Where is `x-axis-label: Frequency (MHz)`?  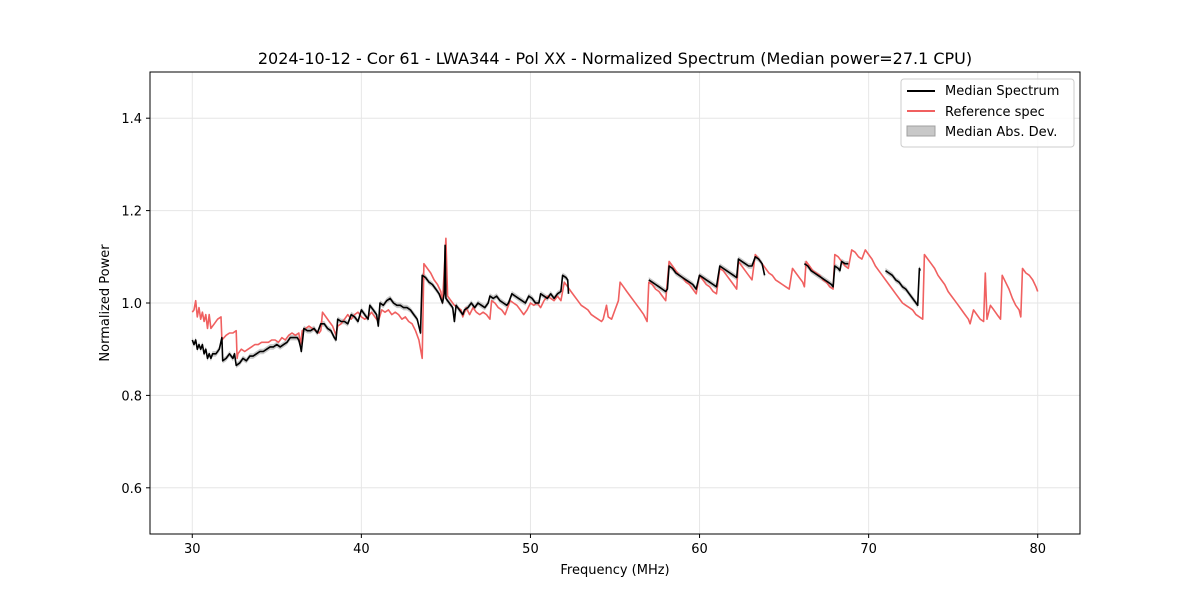 x-axis-label: Frequency (MHz) is located at coordinates (614, 570).